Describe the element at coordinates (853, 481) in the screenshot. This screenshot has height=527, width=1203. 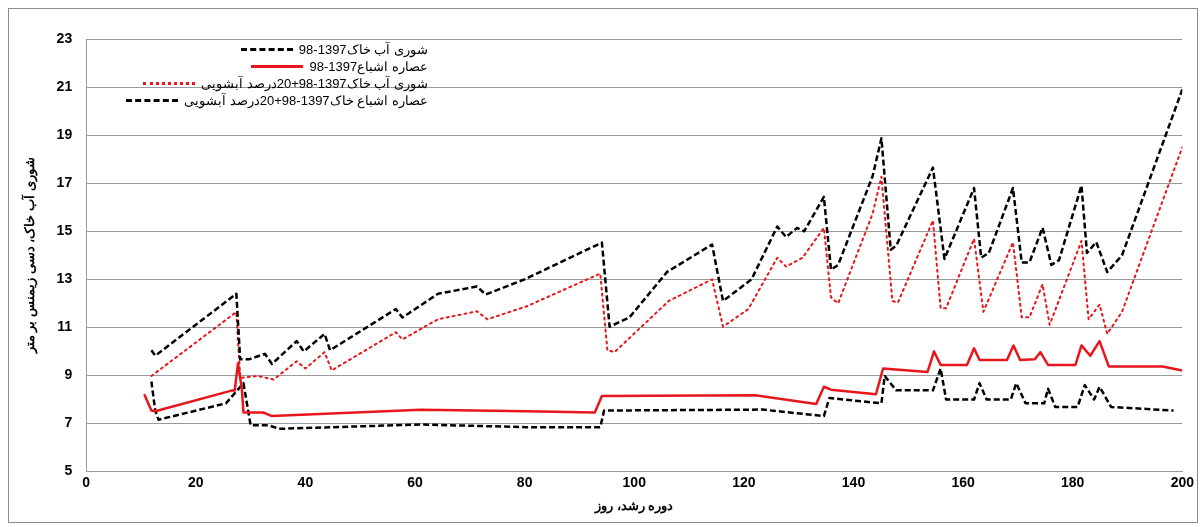
I see `x-tick-label: 140` at that location.